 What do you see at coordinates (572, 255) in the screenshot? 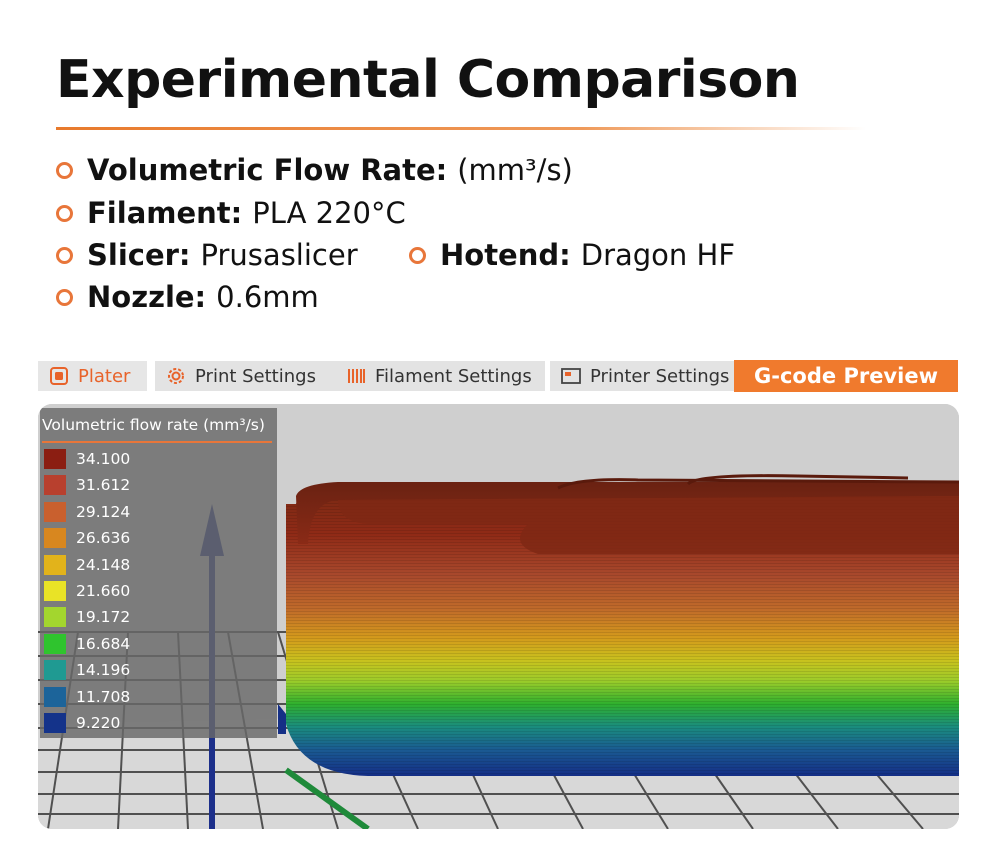
I see `spec-hotend: Hotend: Dragon HF` at bounding box center [572, 255].